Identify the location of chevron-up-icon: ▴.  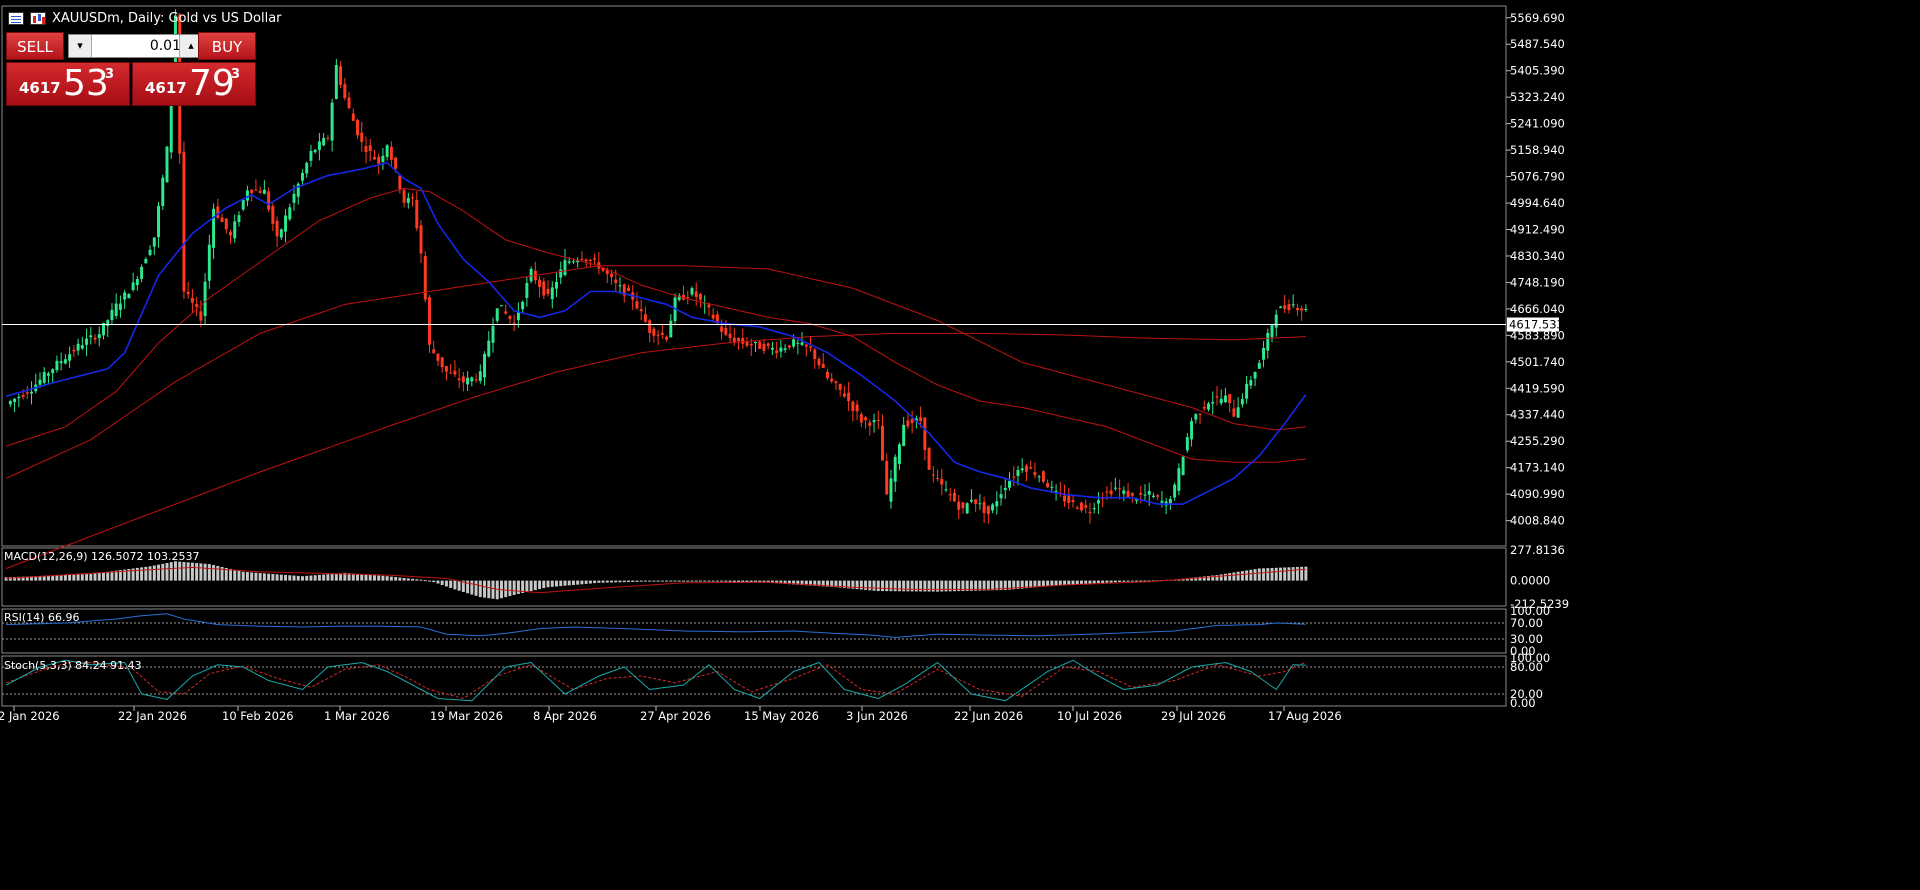
(190, 46).